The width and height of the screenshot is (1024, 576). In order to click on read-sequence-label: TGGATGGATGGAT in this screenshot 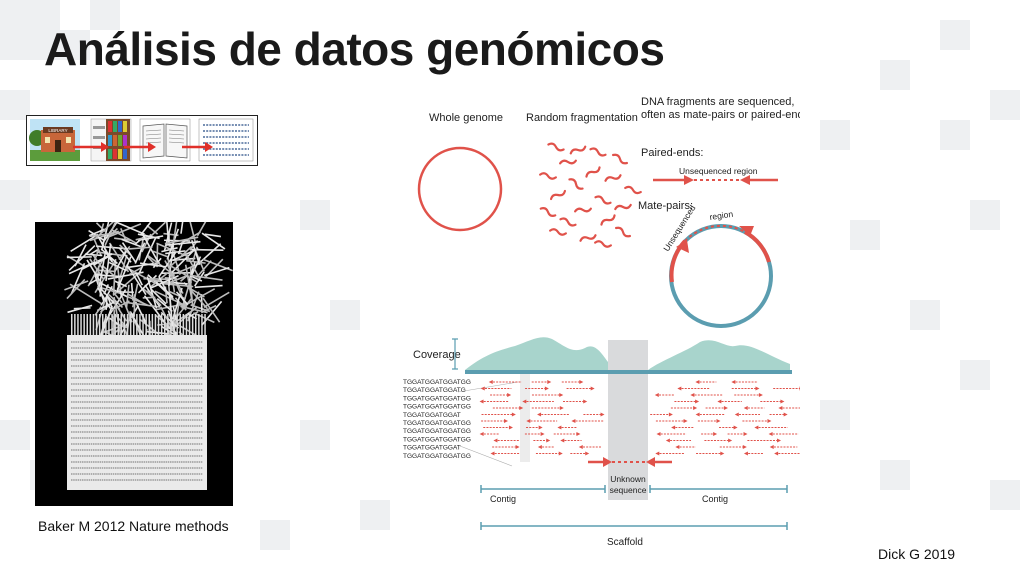, I will do `click(432, 448)`.